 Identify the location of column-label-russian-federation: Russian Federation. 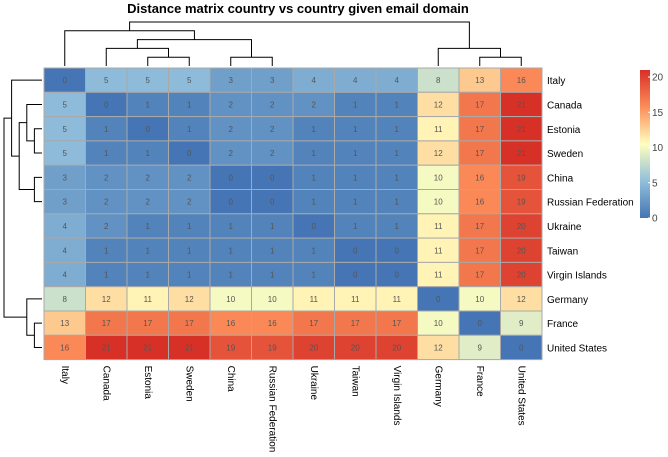
(271, 409).